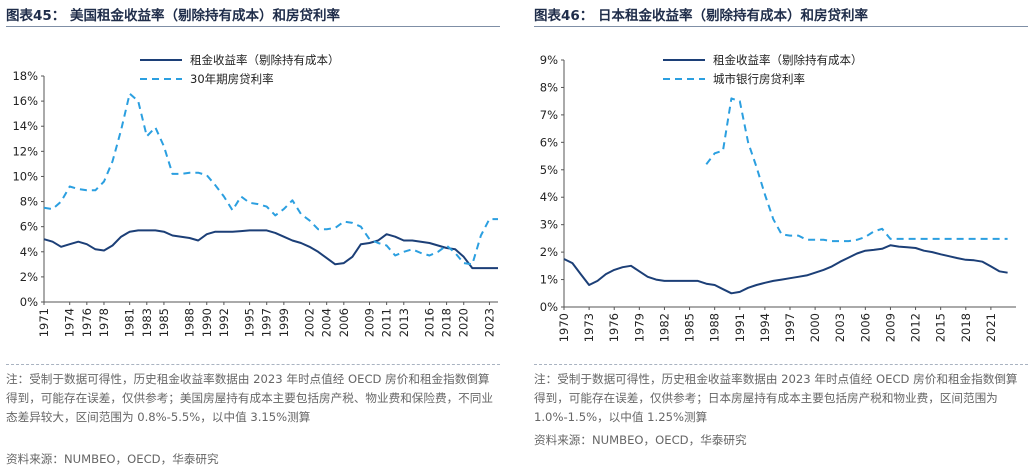 Image resolution: width=1030 pixels, height=472 pixels. Describe the element at coordinates (387, 322) in the screenshot. I see `x-tick-label: 2011` at that location.